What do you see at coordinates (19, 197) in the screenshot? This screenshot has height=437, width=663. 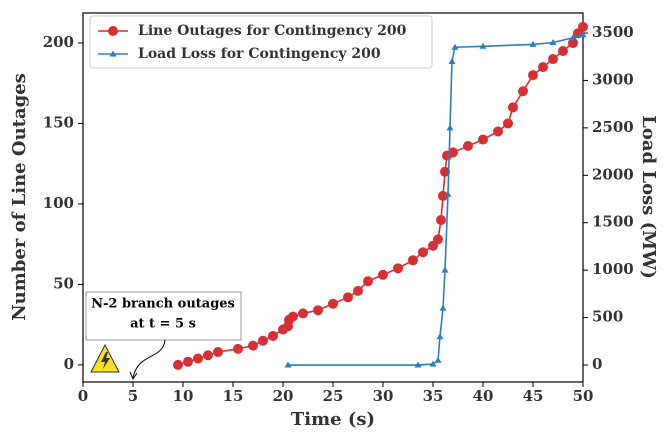 I see `y-axis-label: Number of Line Outages` at bounding box center [19, 197].